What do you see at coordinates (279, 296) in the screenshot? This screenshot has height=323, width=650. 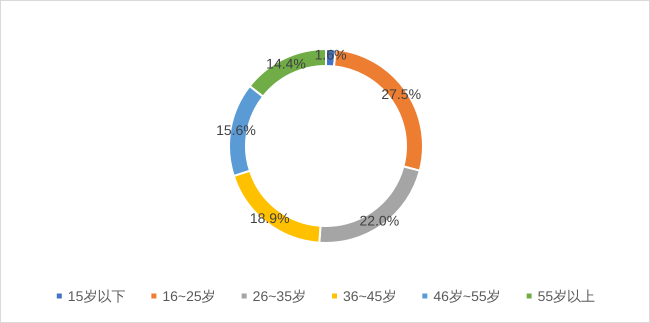 I see `legend-label: 26~35岁` at bounding box center [279, 296].